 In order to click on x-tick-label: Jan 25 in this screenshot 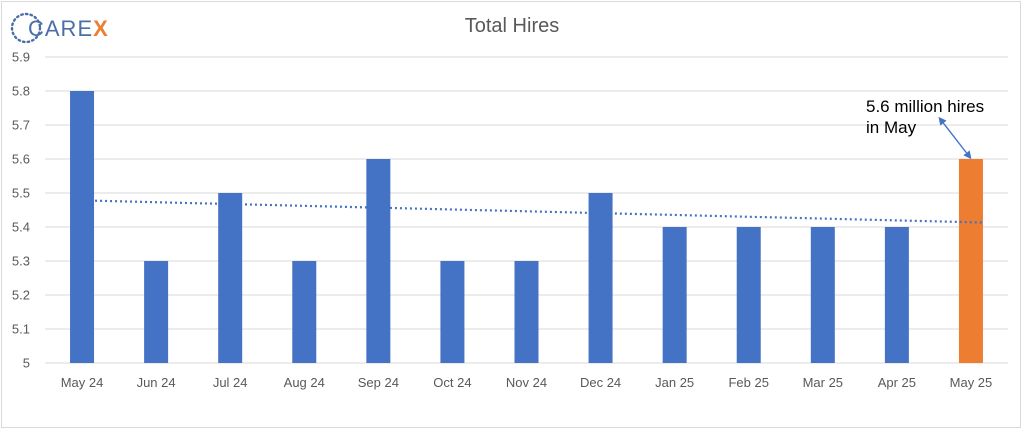, I will do `click(674, 382)`.